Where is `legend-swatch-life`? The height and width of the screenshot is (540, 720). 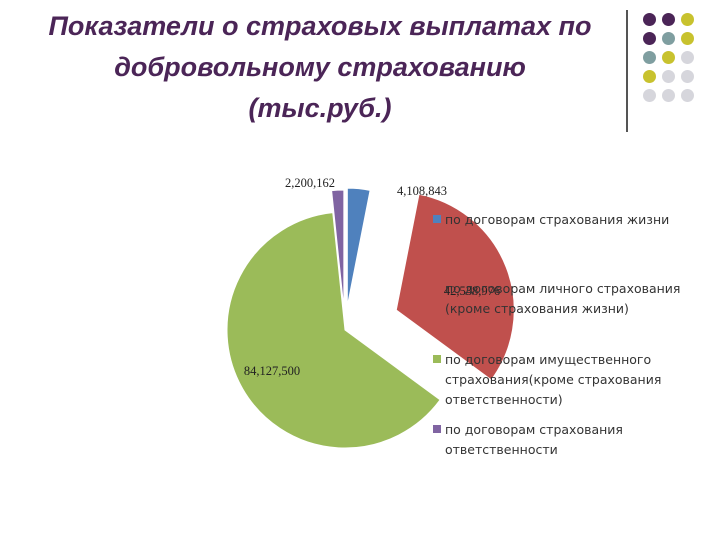
legend-swatch-life is located at coordinates (437, 219).